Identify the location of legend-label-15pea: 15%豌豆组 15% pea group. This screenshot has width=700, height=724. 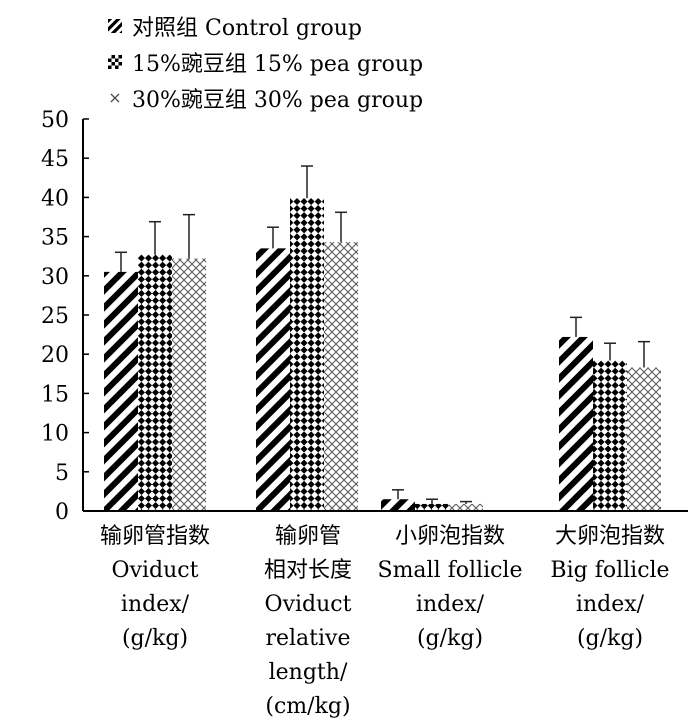
(278, 64).